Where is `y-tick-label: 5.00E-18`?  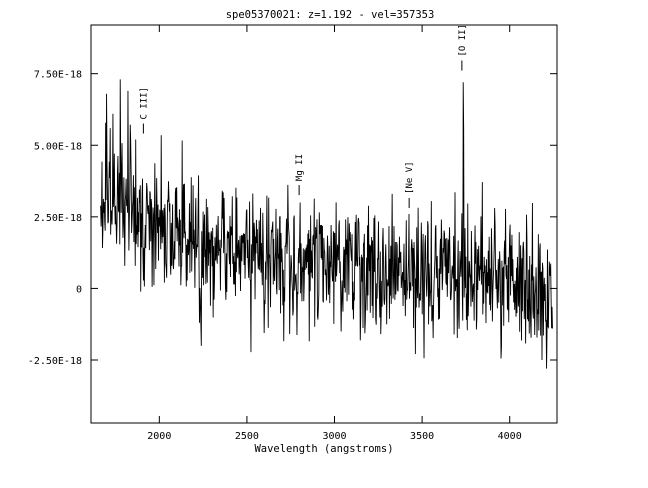
y-tick-label: 5.00E-18 is located at coordinates (58, 146).